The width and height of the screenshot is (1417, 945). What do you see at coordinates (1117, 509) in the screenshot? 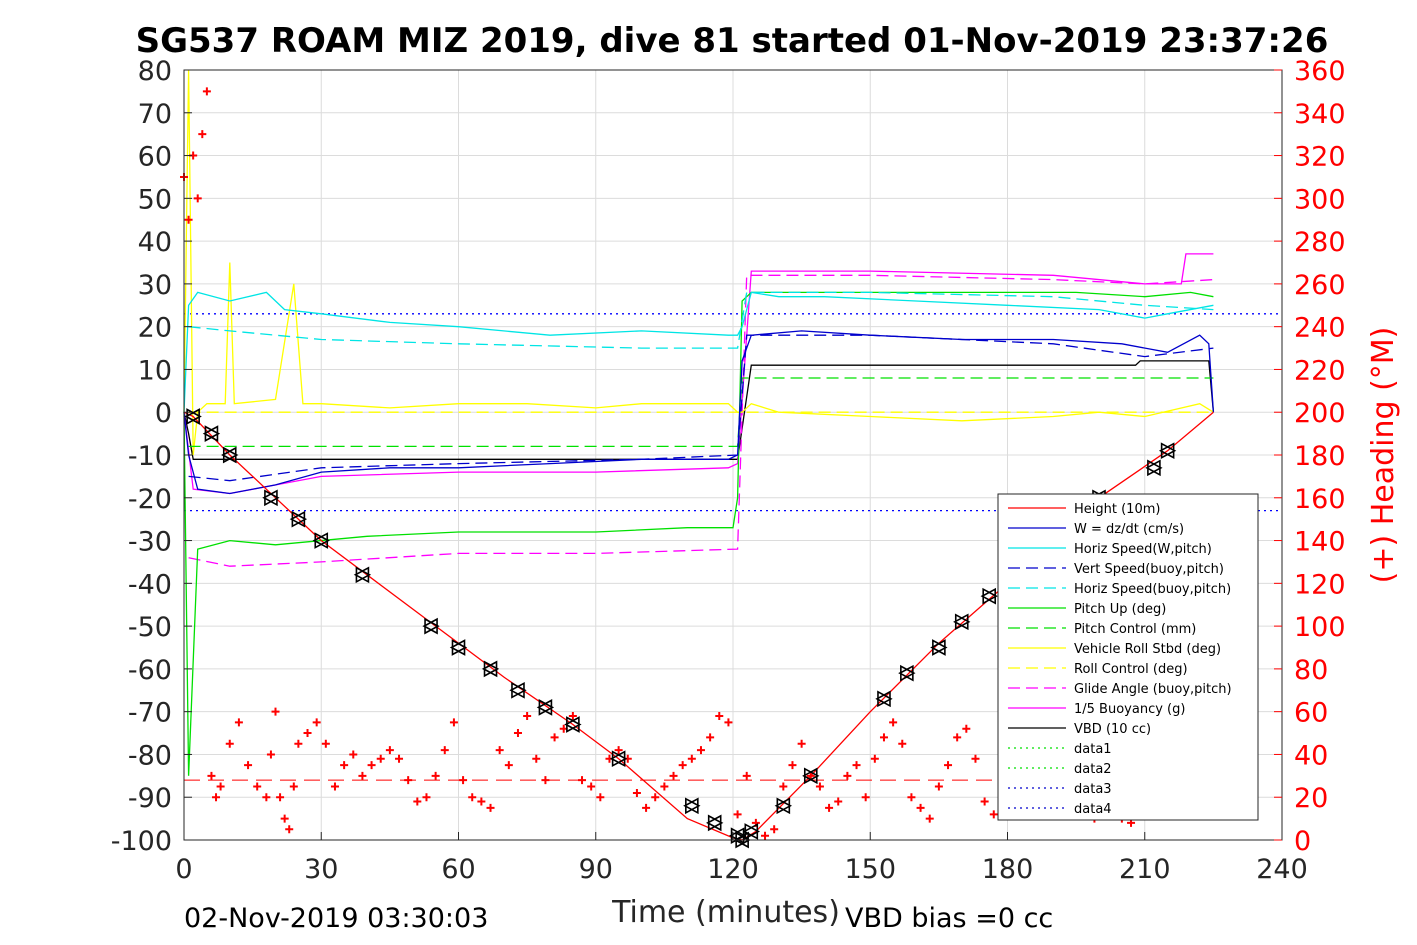
I see `legend-entry: Height (10m)` at bounding box center [1117, 509].